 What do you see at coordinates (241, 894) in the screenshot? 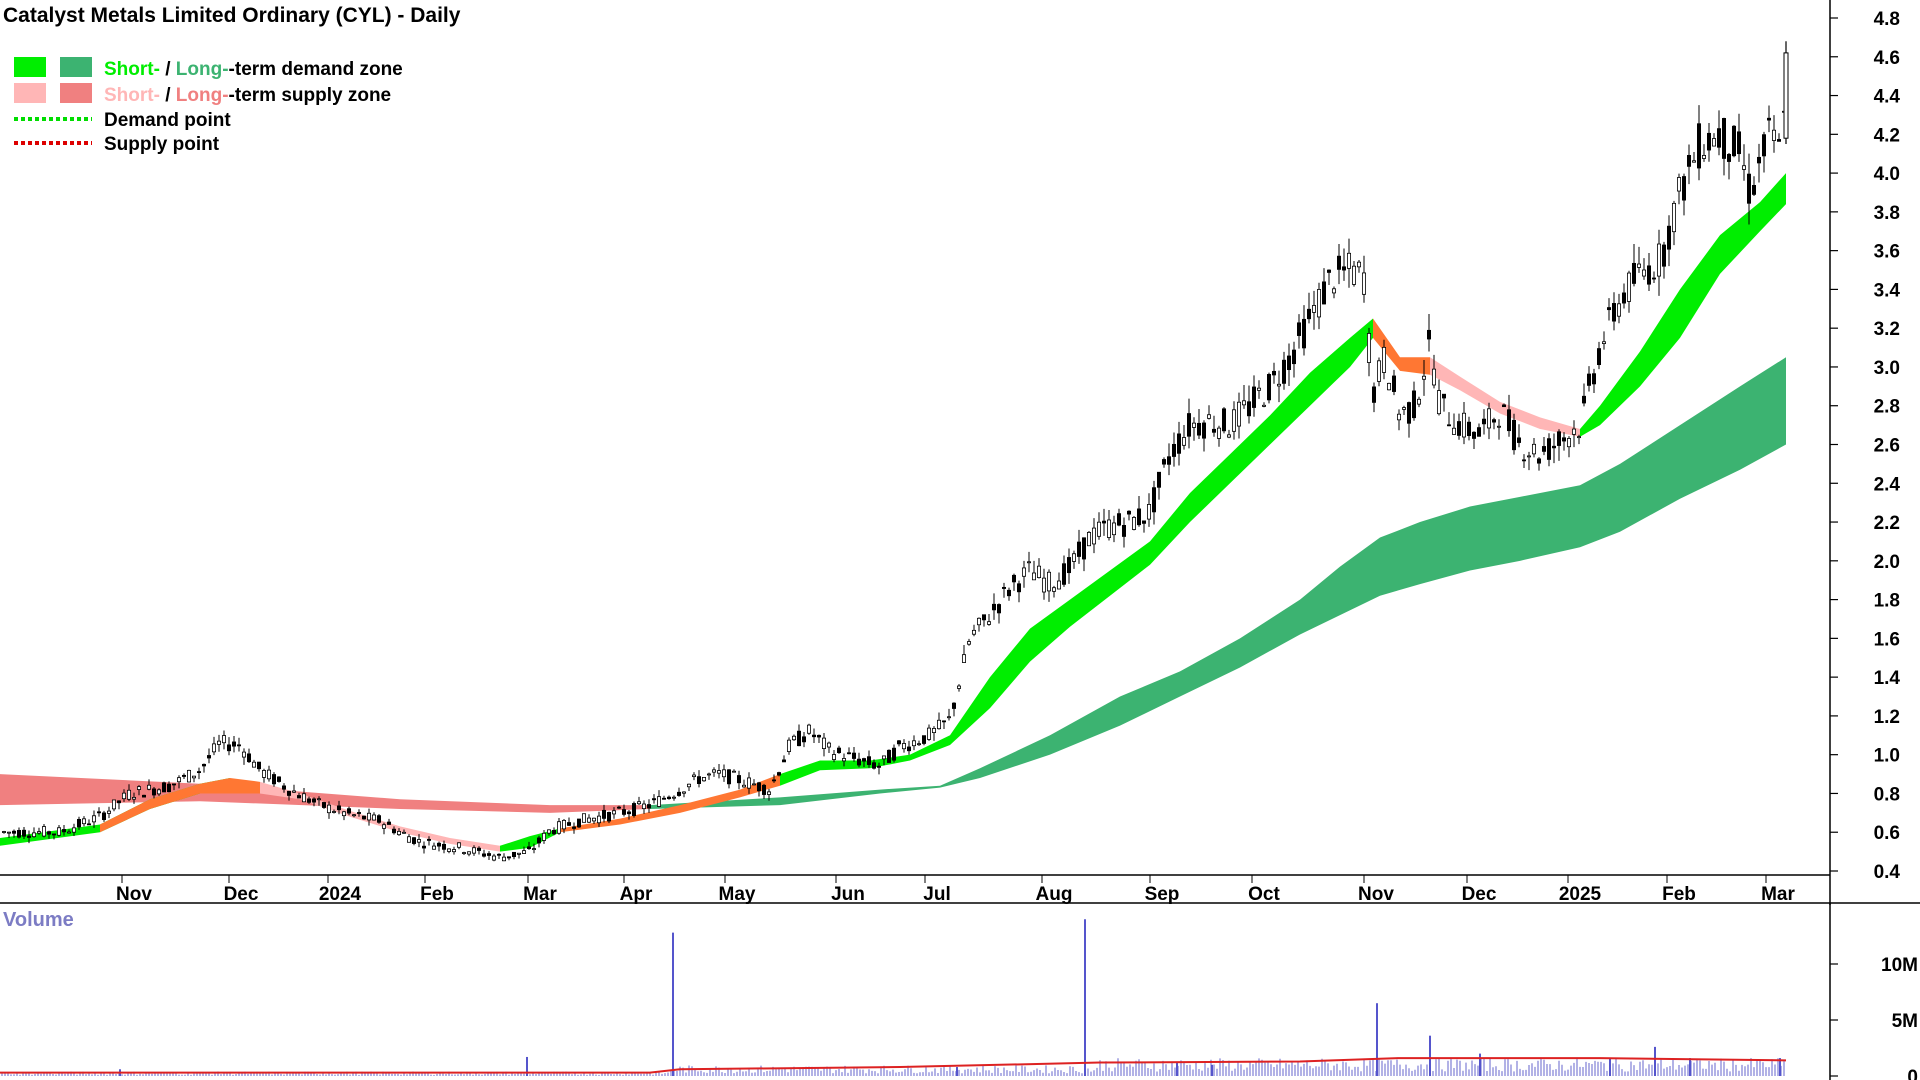
I see `x-tick-label: Dec` at bounding box center [241, 894].